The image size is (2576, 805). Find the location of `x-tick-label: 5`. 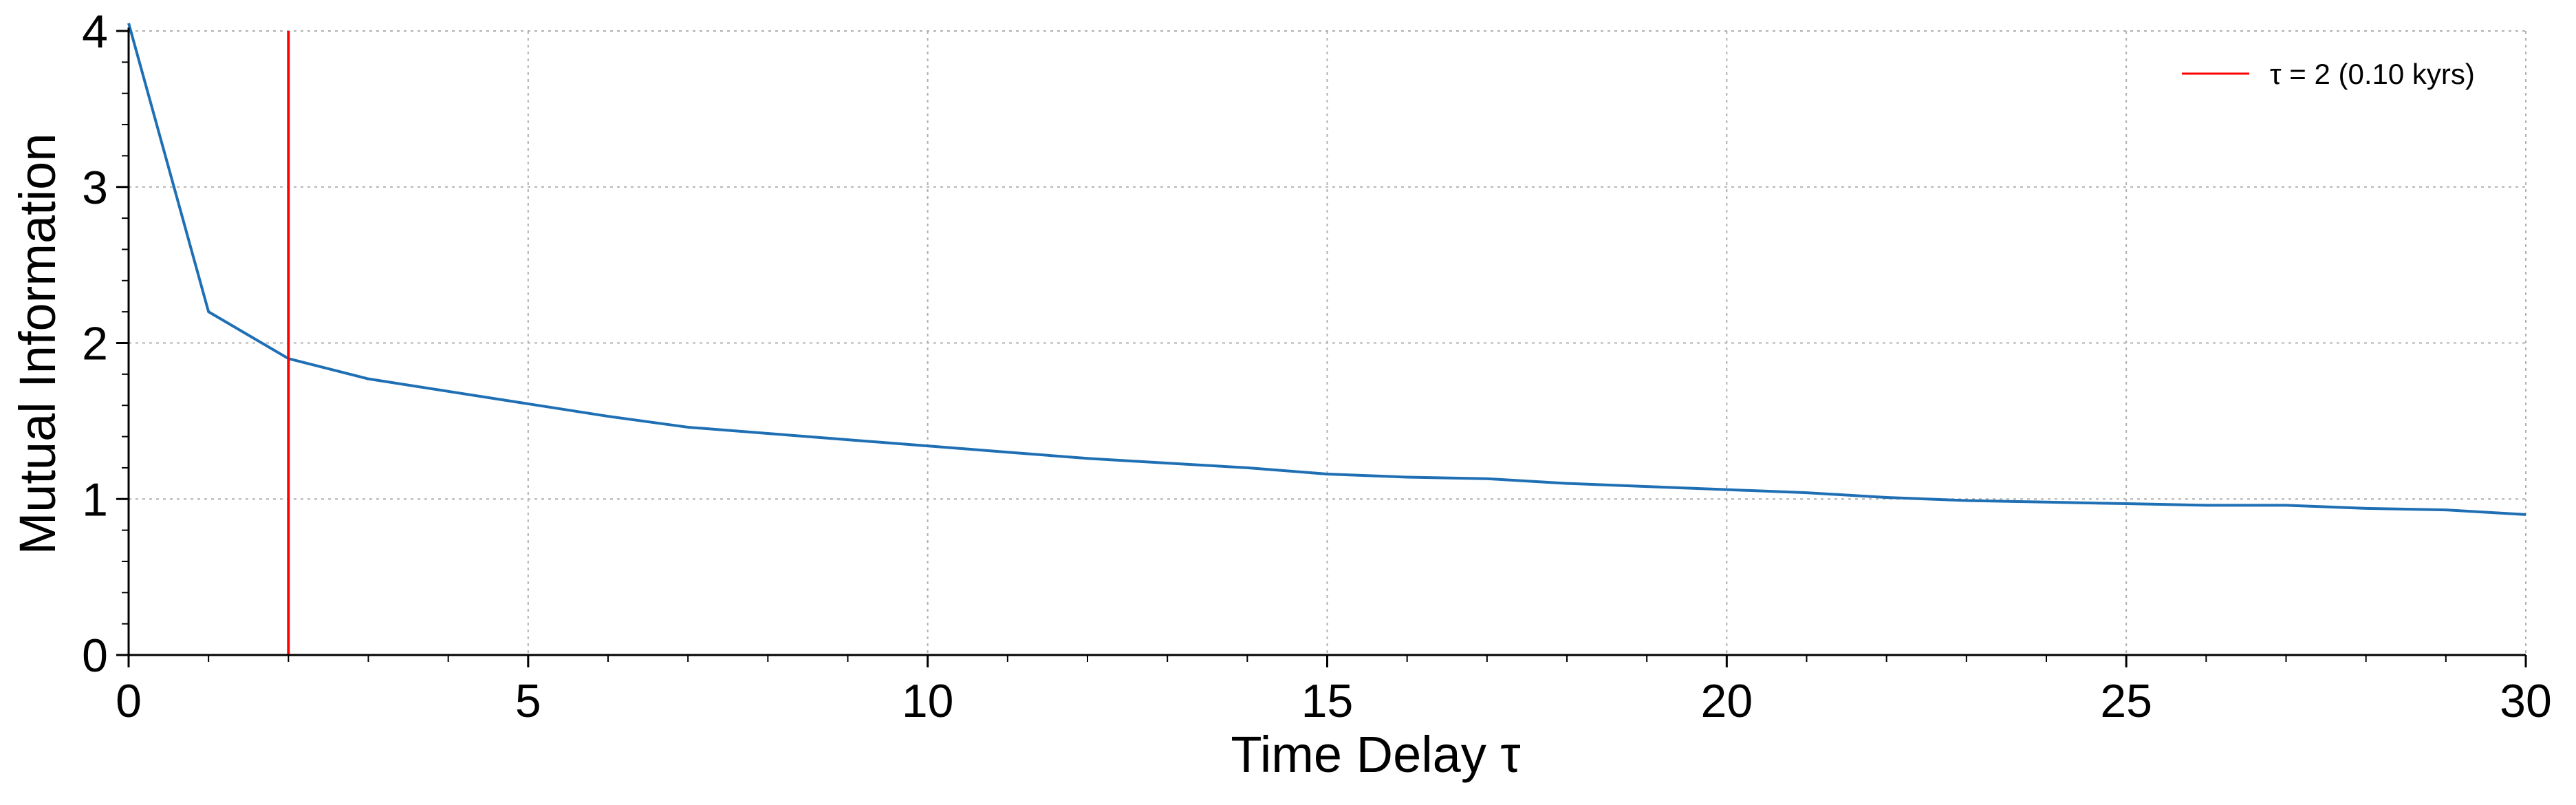

x-tick-label: 5 is located at coordinates (528, 701).